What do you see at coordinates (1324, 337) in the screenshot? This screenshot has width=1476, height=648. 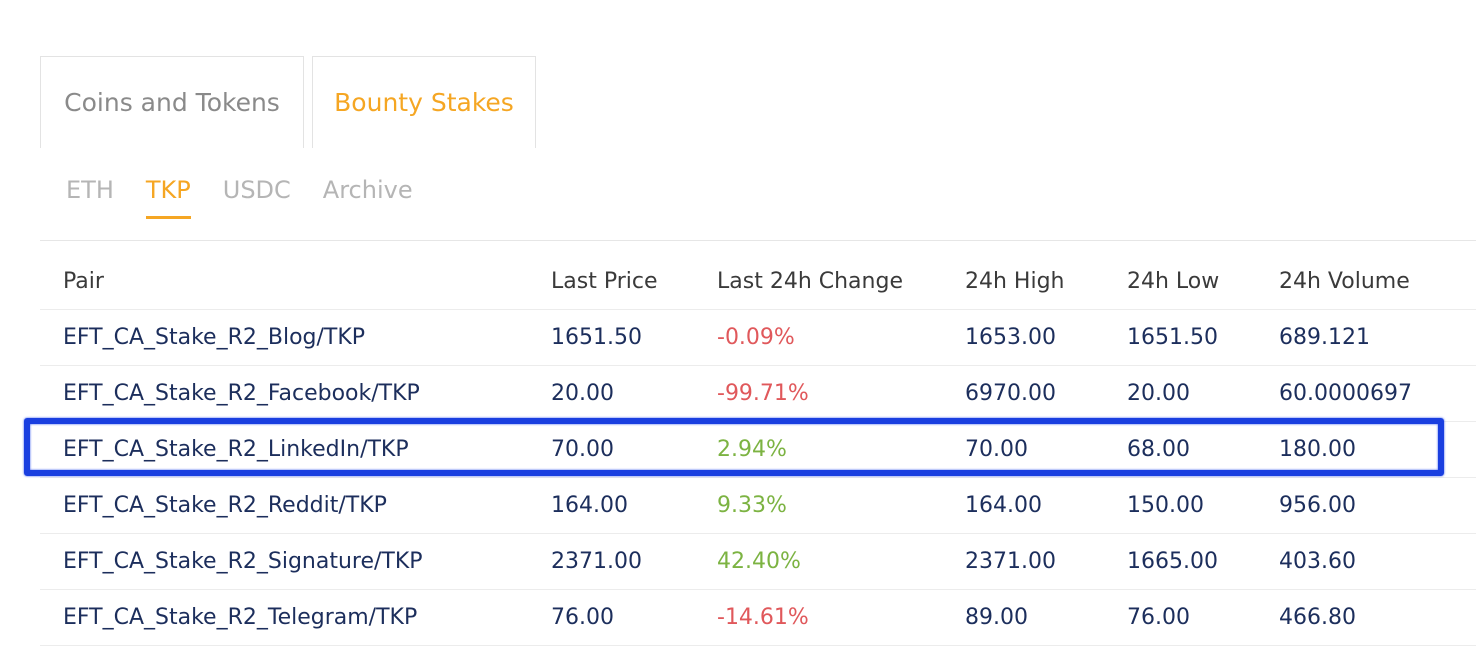 I see `cell-volume: 689.121` at bounding box center [1324, 337].